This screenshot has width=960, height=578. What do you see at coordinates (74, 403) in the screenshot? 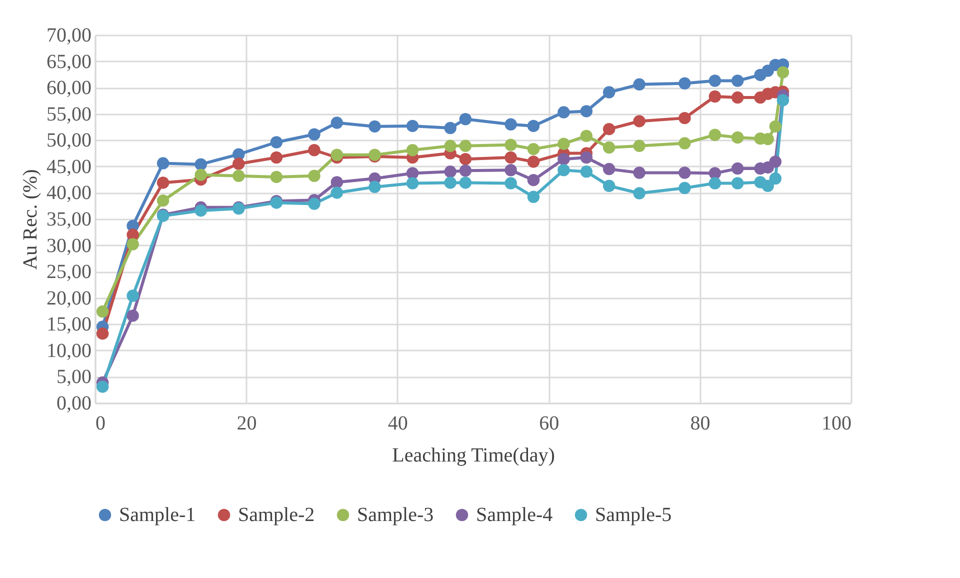
I see `y-tick-label: 0,00` at bounding box center [74, 403].